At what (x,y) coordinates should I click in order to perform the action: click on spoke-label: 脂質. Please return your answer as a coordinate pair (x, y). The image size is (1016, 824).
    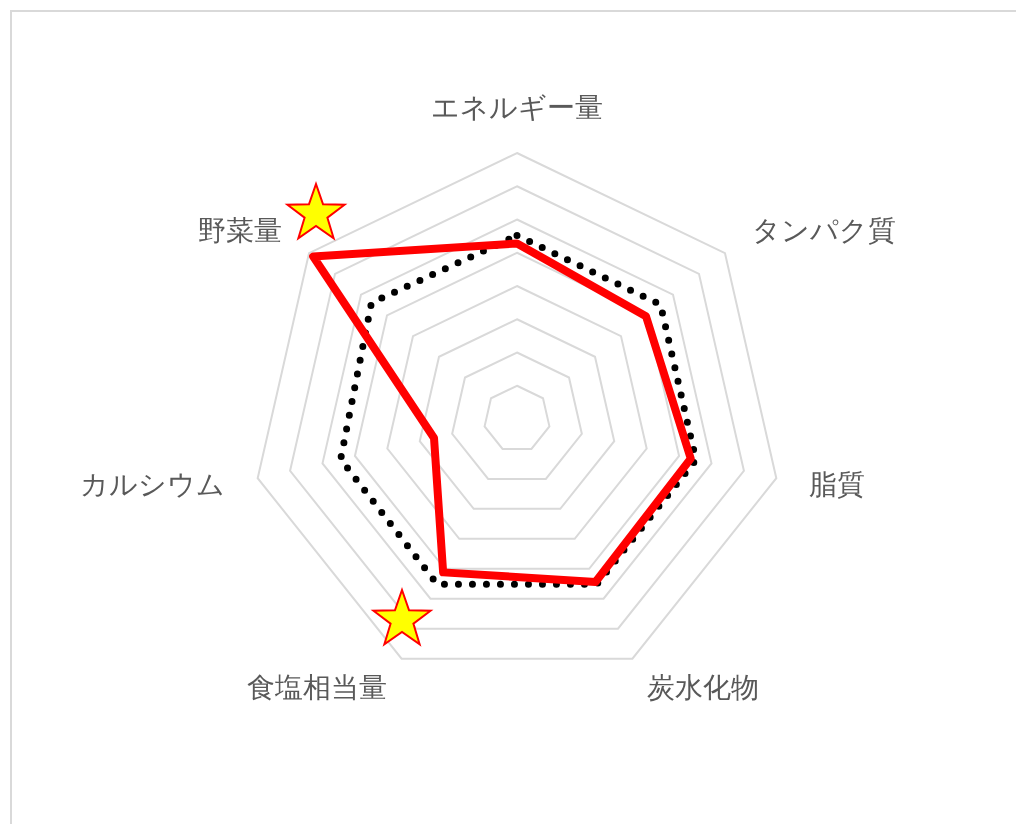
    Looking at the image, I should click on (837, 484).